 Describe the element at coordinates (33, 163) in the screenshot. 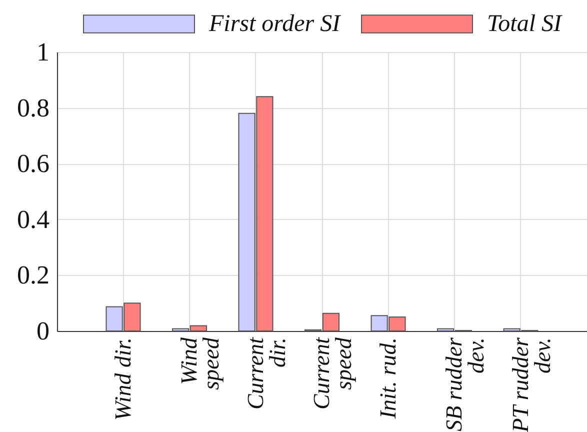

I see `y-tick-label: 0.6` at that location.